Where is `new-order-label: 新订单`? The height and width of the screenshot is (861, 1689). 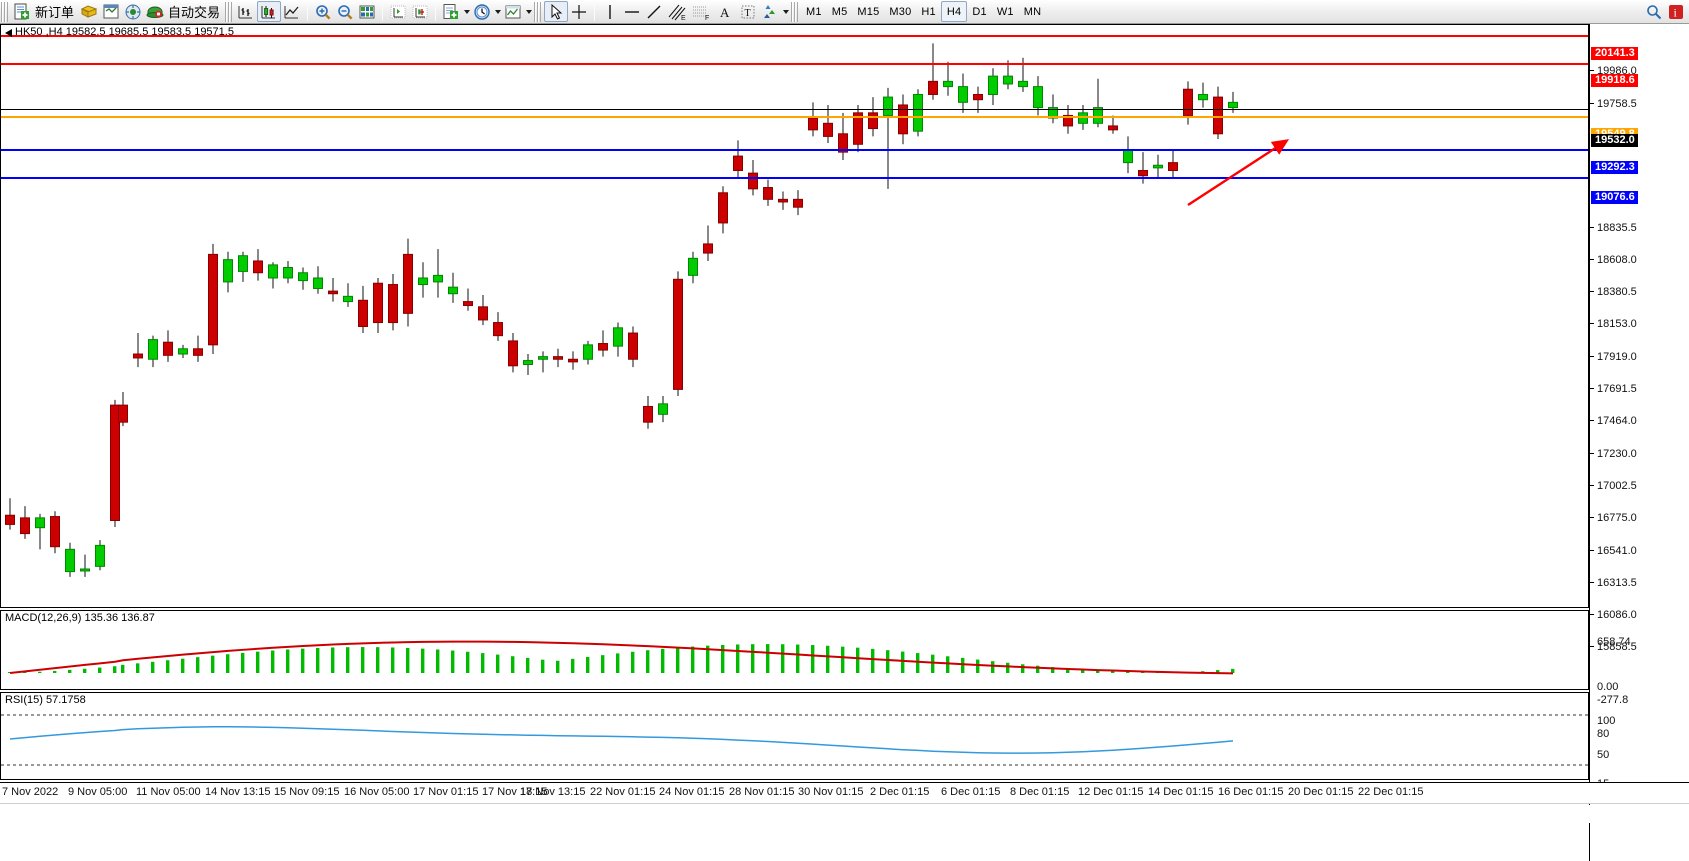
new-order-label: 新订单 is located at coordinates (55, 12).